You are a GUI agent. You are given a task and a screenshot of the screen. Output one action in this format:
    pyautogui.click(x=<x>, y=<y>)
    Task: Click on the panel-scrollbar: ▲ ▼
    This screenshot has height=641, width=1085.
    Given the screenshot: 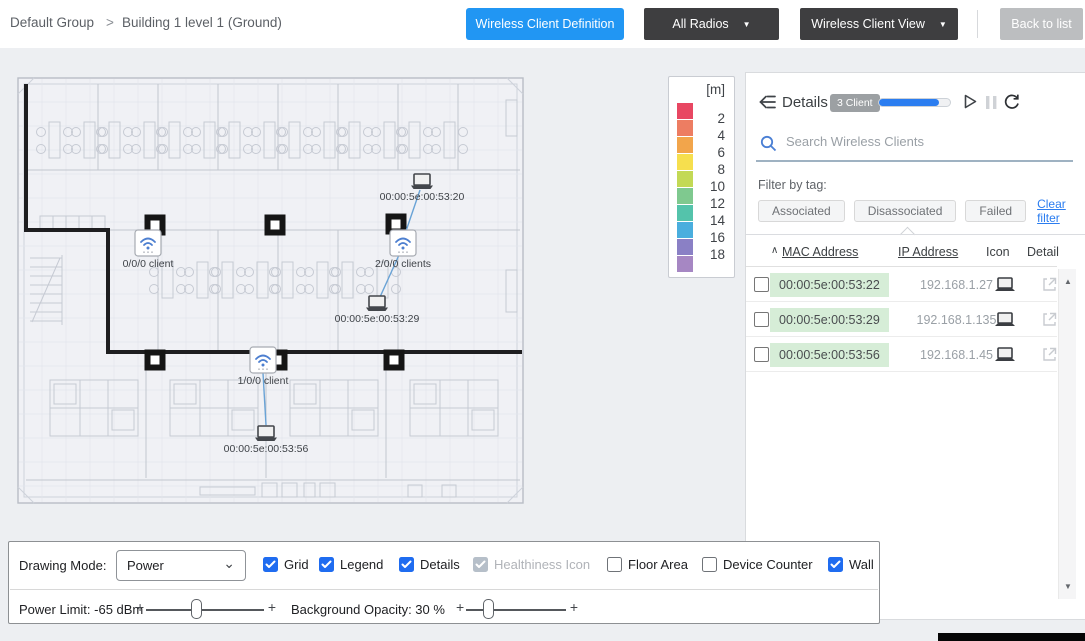 What is the action you would take?
    pyautogui.click(x=1067, y=434)
    